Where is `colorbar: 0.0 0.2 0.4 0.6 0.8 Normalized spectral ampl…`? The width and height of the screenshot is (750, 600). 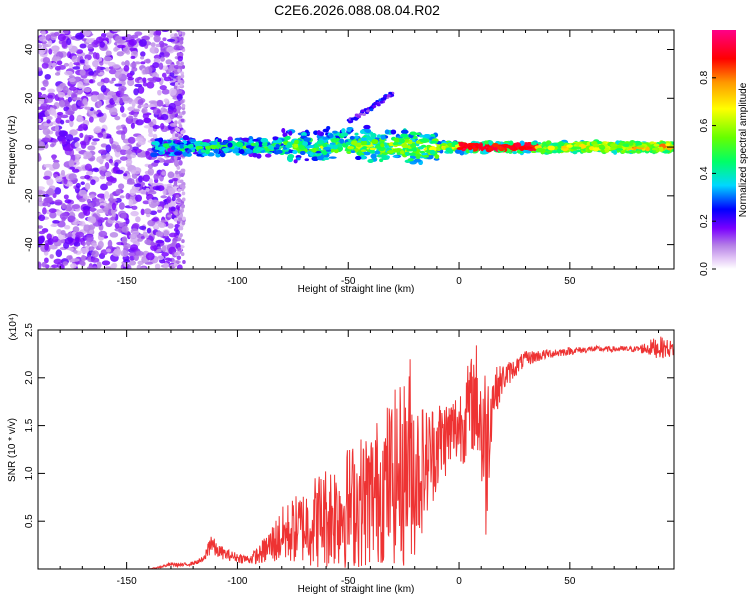 colorbar: 0.0 0.2 0.4 0.6 0.8 Normalized spectral ampl… is located at coordinates (724, 153).